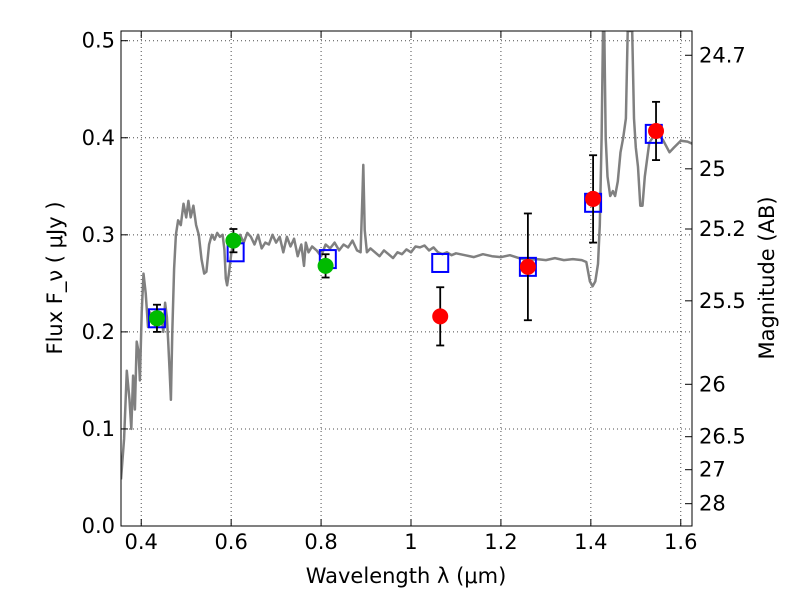 The height and width of the screenshot is (600, 800). Describe the element at coordinates (722, 301) in the screenshot. I see `right-tick-label: 25.5` at that location.